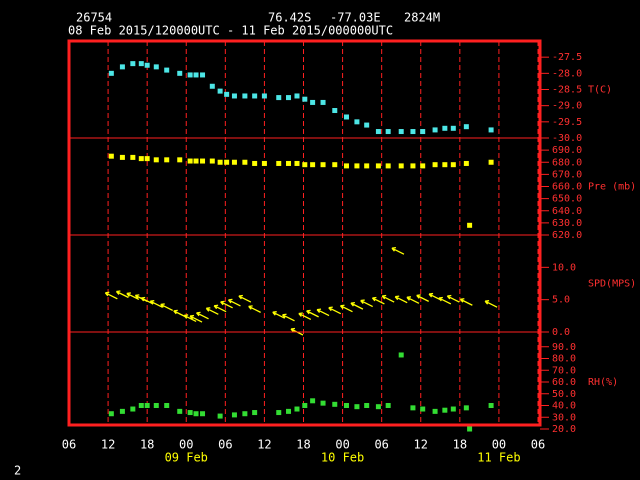  I want to click on y-tick-label: 660.0, so click(567, 187).